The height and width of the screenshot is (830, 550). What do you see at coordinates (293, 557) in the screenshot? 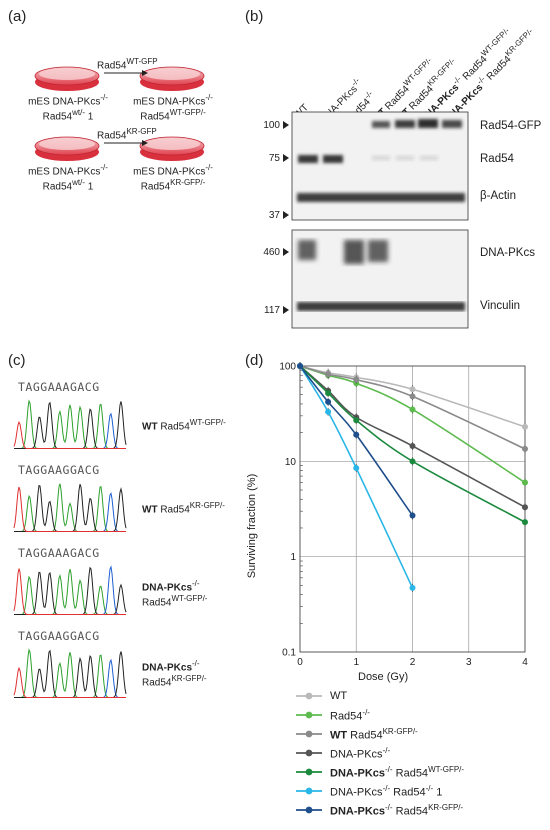
I see `y-tick-label: 1` at bounding box center [293, 557].